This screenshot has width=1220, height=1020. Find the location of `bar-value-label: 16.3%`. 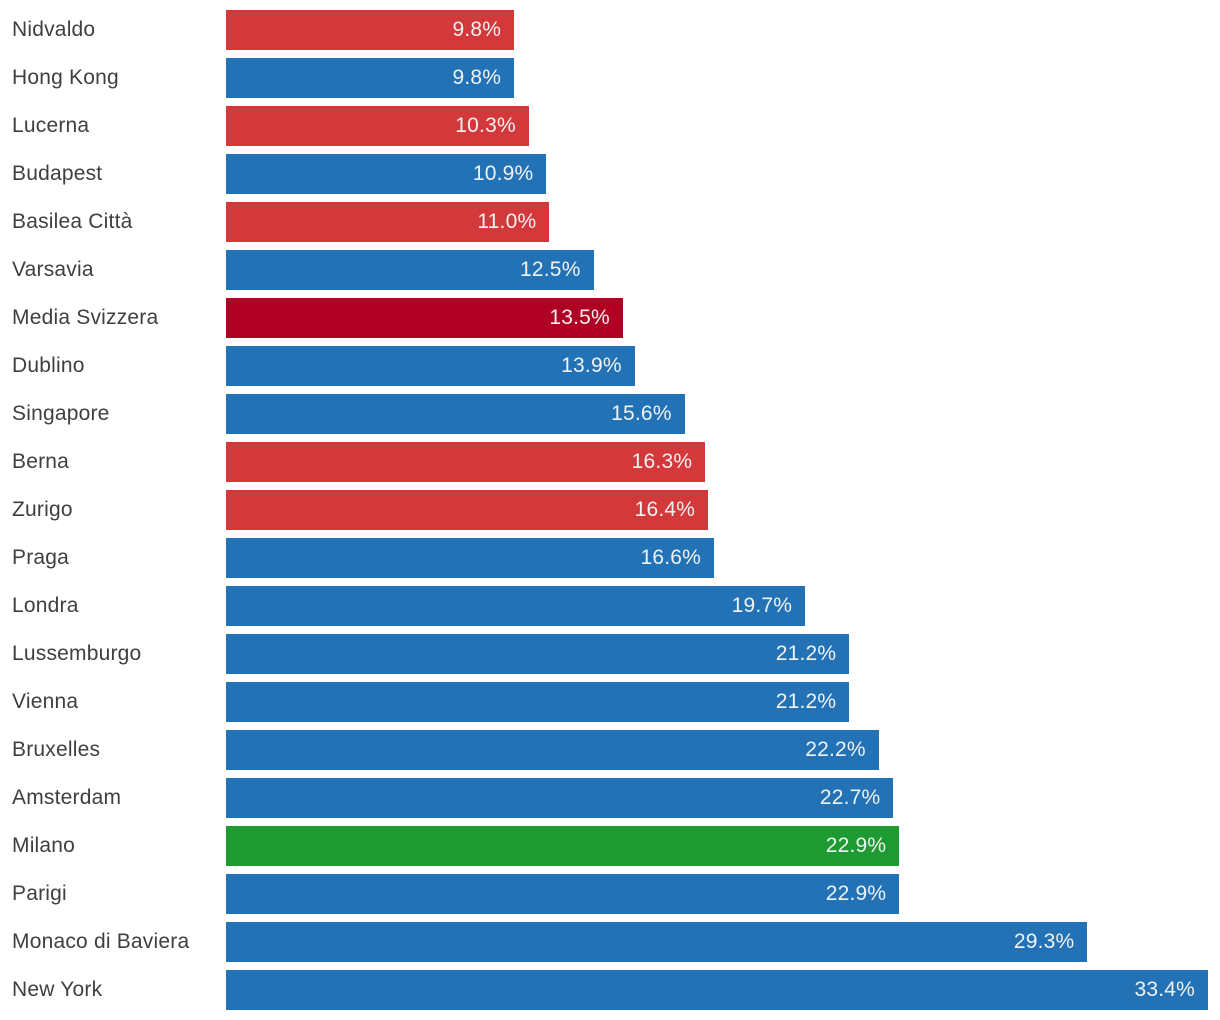

bar-value-label: 16.3% is located at coordinates (662, 461).